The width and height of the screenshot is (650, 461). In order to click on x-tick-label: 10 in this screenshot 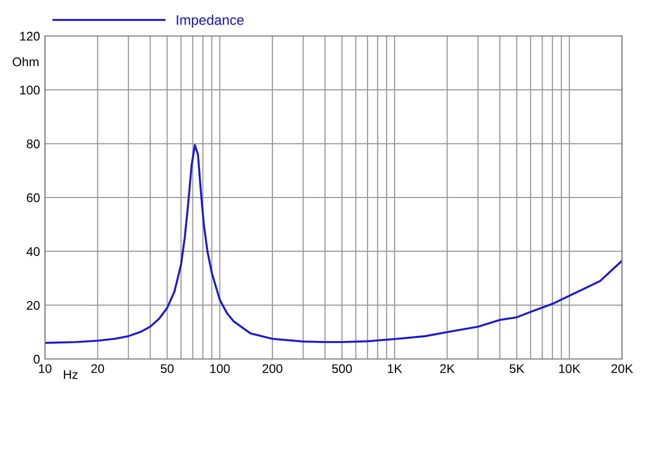, I will do `click(45, 369)`.